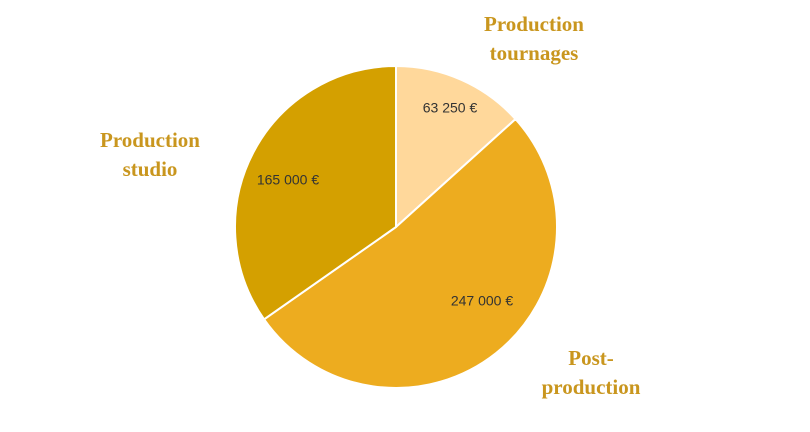 This screenshot has height=432, width=810. I want to click on category-label: Production studio, so click(150, 154).